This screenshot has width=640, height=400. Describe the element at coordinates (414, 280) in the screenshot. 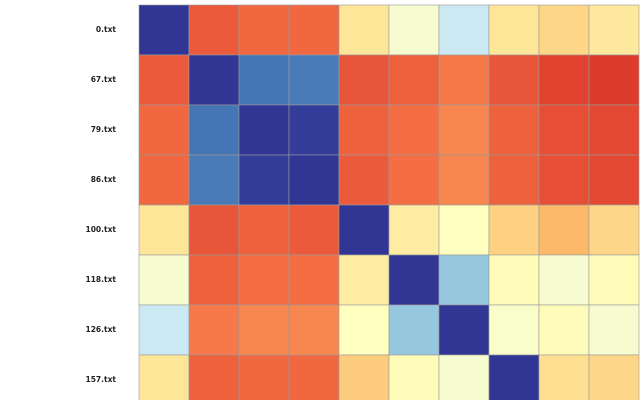

I see `heatmap-cell-r5-c5` at that location.